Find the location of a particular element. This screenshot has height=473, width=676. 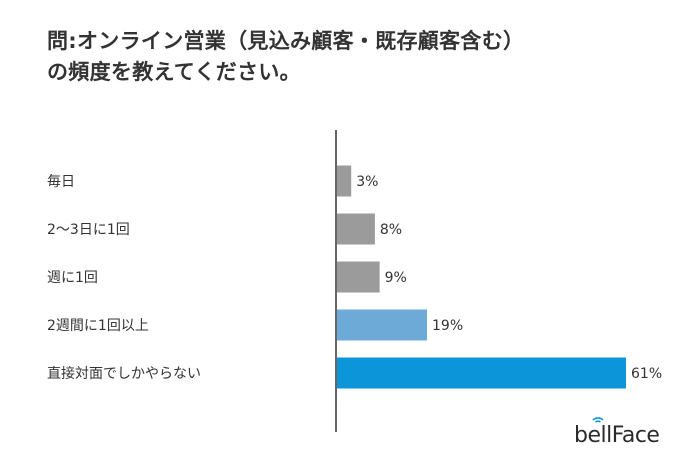

value-label: 9% is located at coordinates (396, 278).